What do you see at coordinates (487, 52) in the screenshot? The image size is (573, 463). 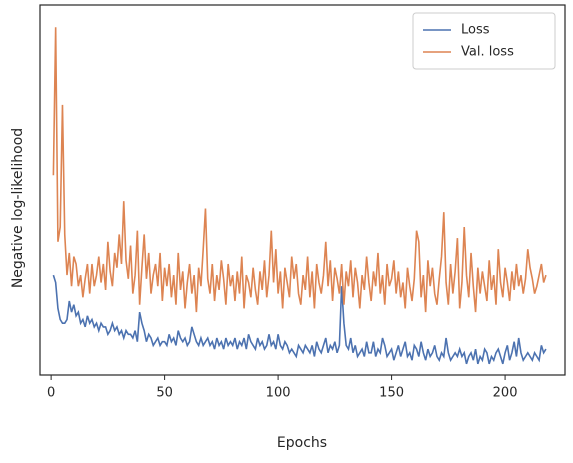 I see `legend-label: Val. loss` at bounding box center [487, 52].